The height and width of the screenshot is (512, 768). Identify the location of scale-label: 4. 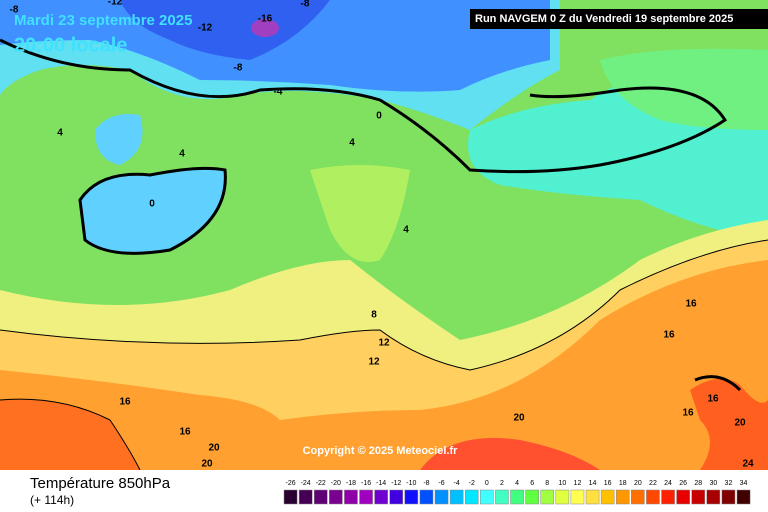
(517, 483).